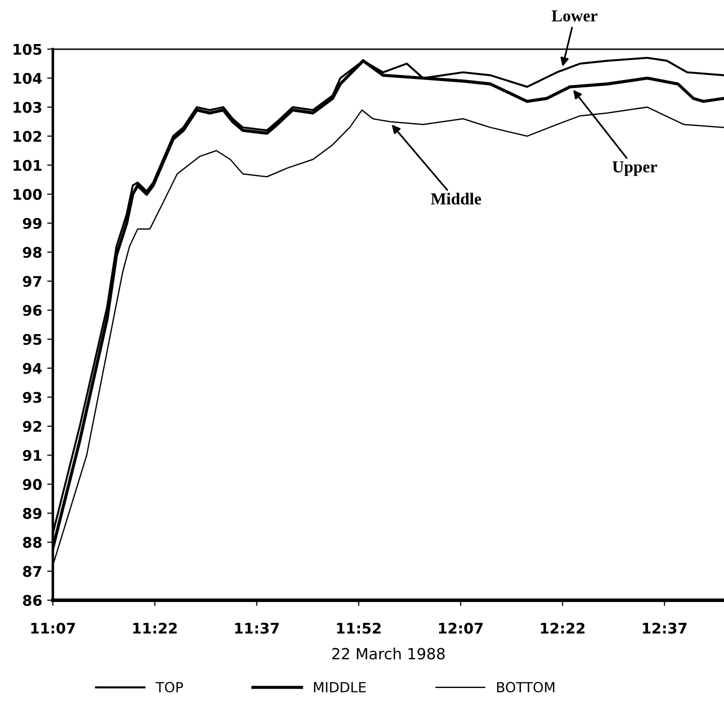  I want to click on x-tick-label: 12:07, so click(461, 628).